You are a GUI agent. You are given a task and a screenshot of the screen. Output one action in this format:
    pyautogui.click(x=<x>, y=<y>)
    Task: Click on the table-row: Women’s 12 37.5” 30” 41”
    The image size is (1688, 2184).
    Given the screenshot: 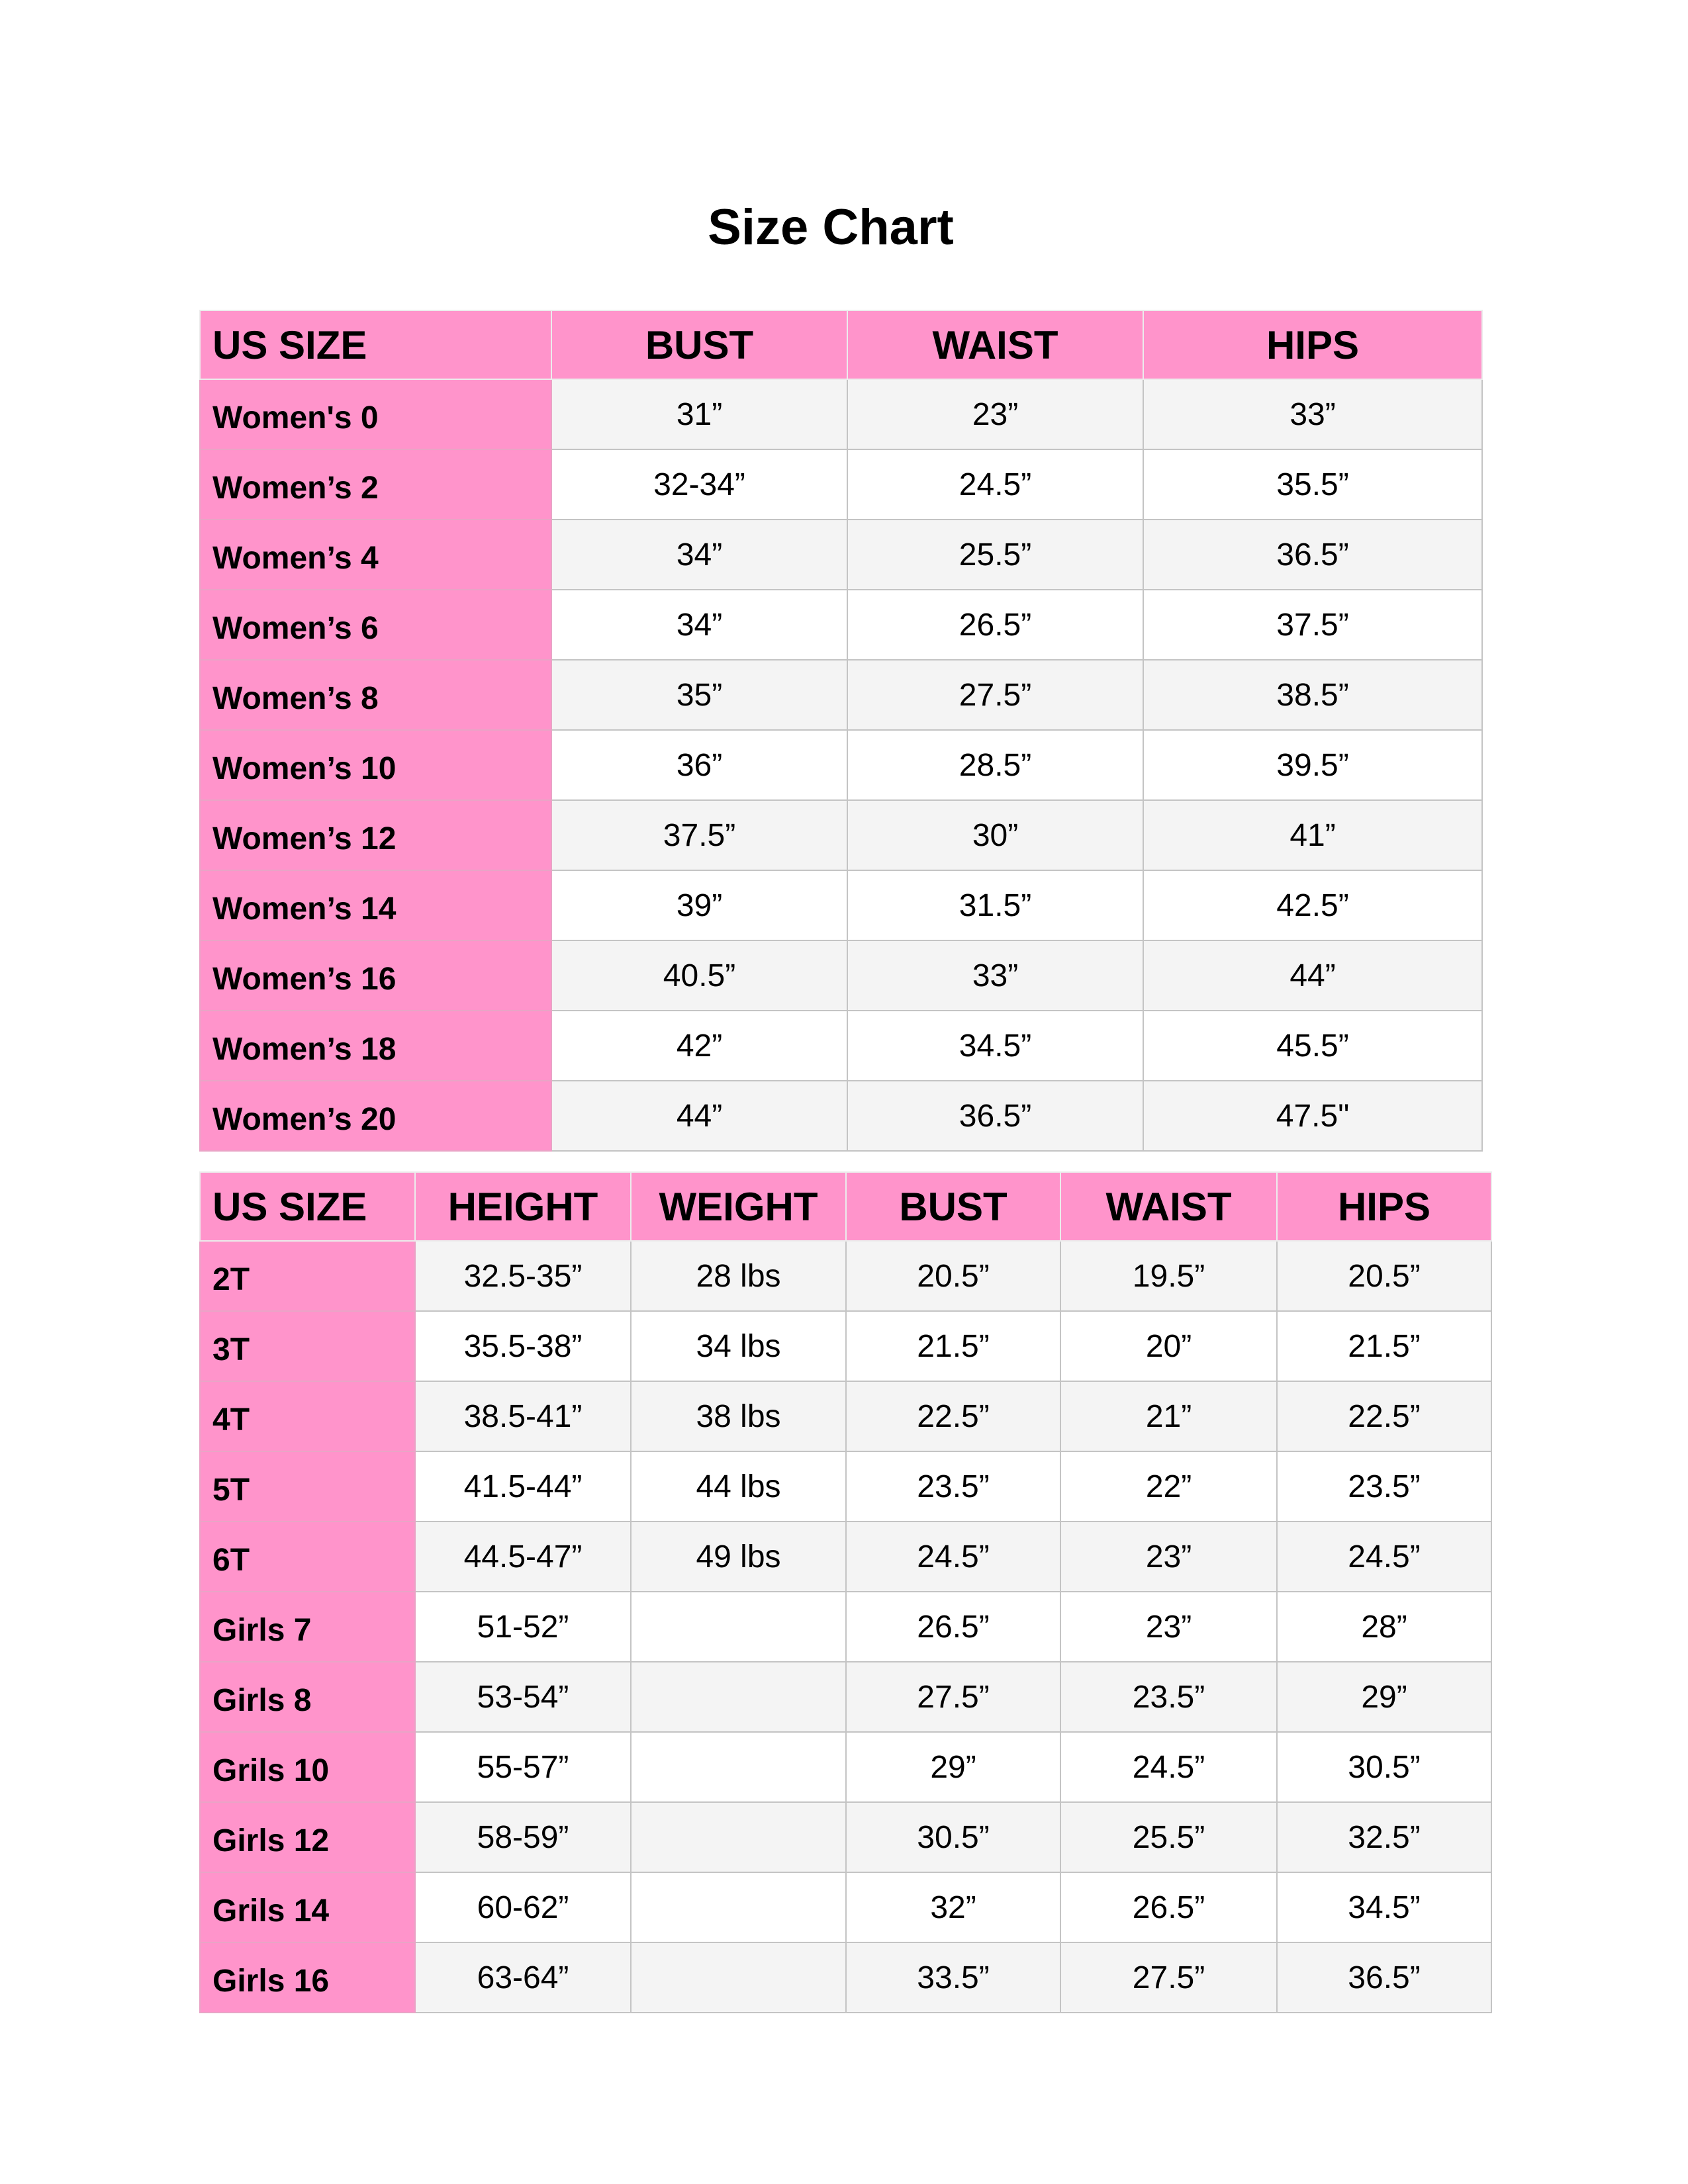 What is the action you would take?
    pyautogui.click(x=841, y=835)
    